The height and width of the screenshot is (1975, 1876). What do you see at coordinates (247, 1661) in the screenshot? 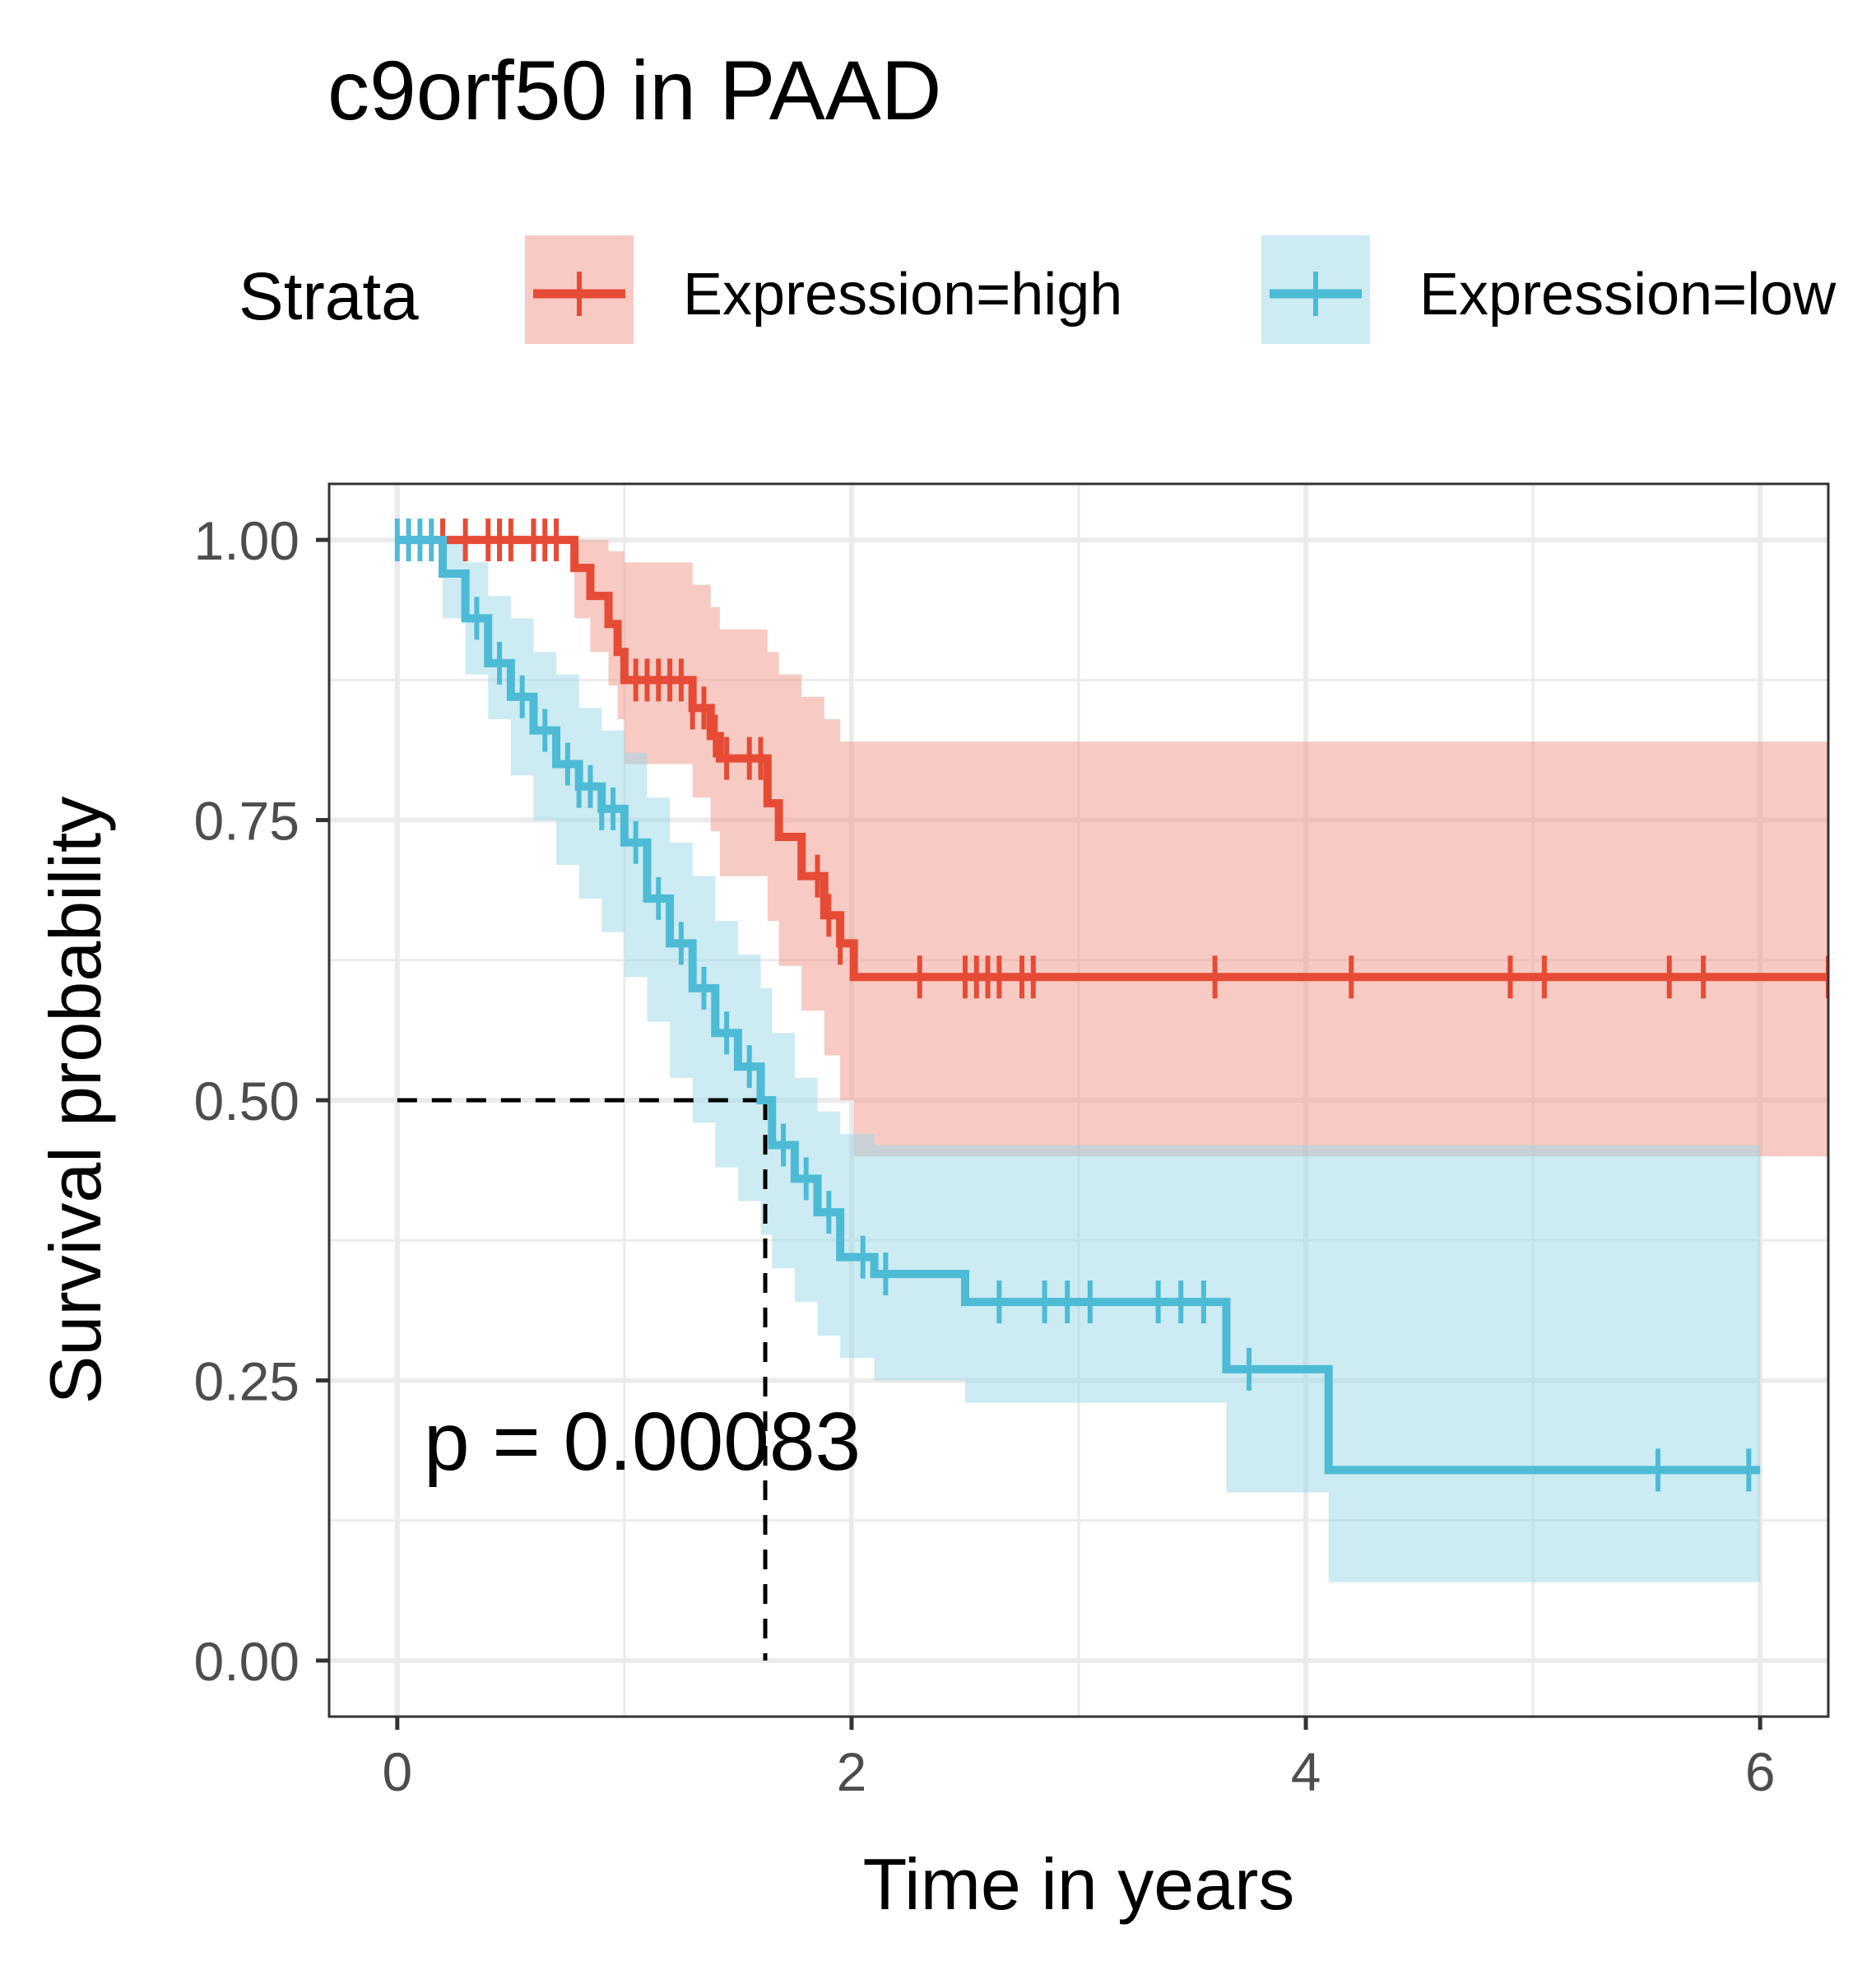
I see `y-tick-label: 0.00` at bounding box center [247, 1661].